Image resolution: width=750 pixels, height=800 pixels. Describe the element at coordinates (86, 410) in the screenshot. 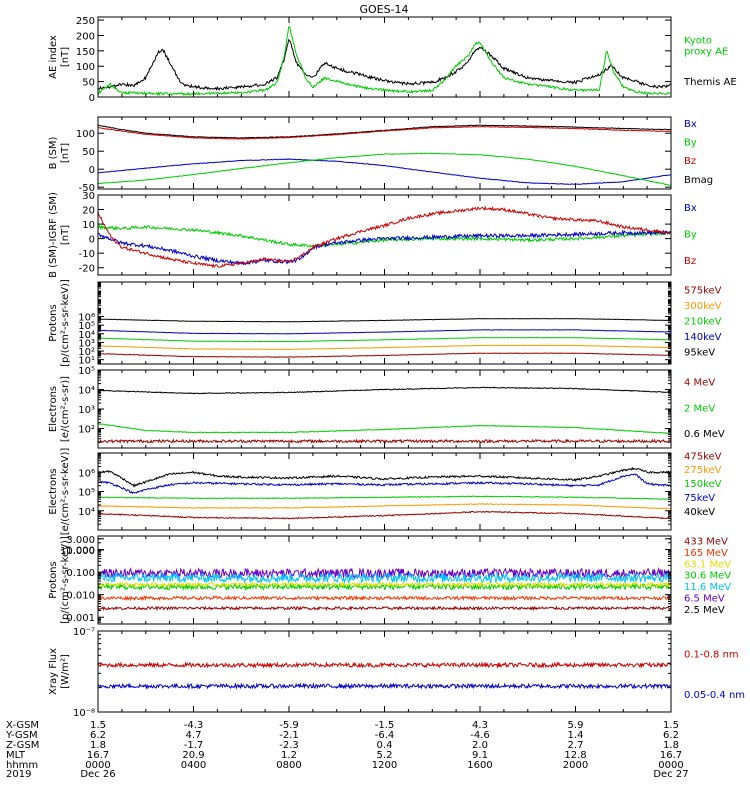

I see `y-tick-label: 10³` at that location.